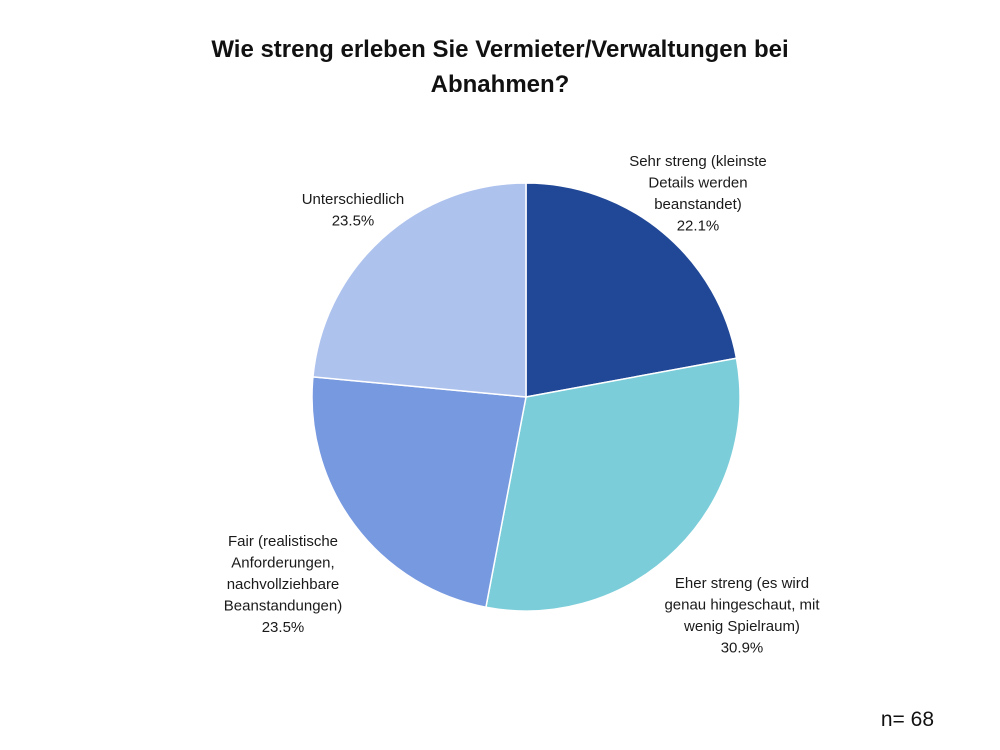  What do you see at coordinates (283, 627) in the screenshot?
I see `slice-value-label-3: 23.5%` at bounding box center [283, 627].